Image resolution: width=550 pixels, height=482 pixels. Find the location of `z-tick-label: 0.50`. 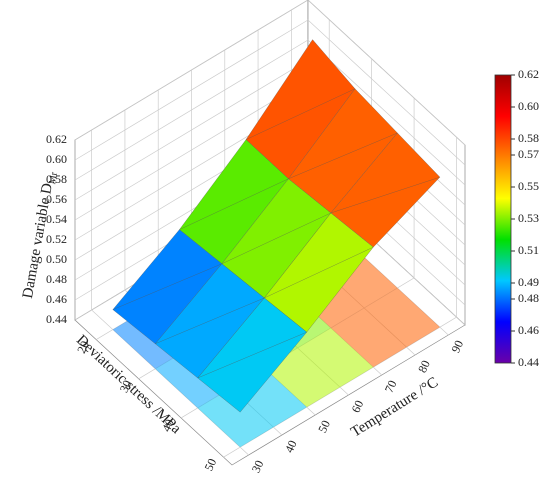

z-tick-label: 0.50 is located at coordinates (56, 259).